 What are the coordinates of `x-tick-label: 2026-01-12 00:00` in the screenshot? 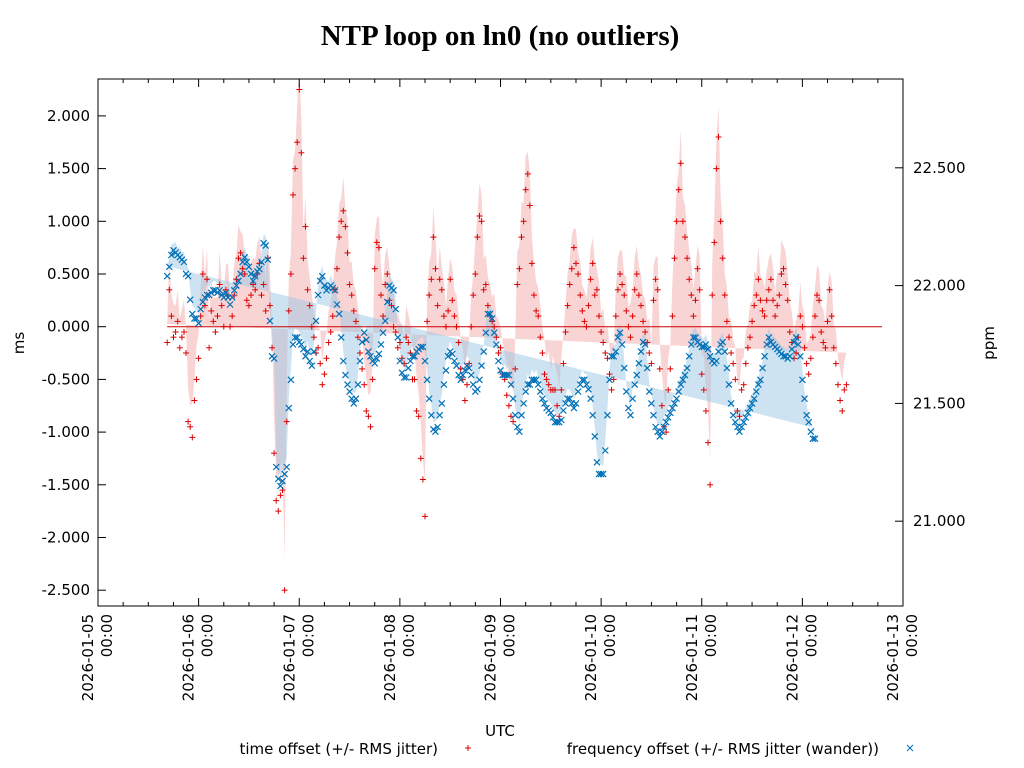 It's located at (801, 657).